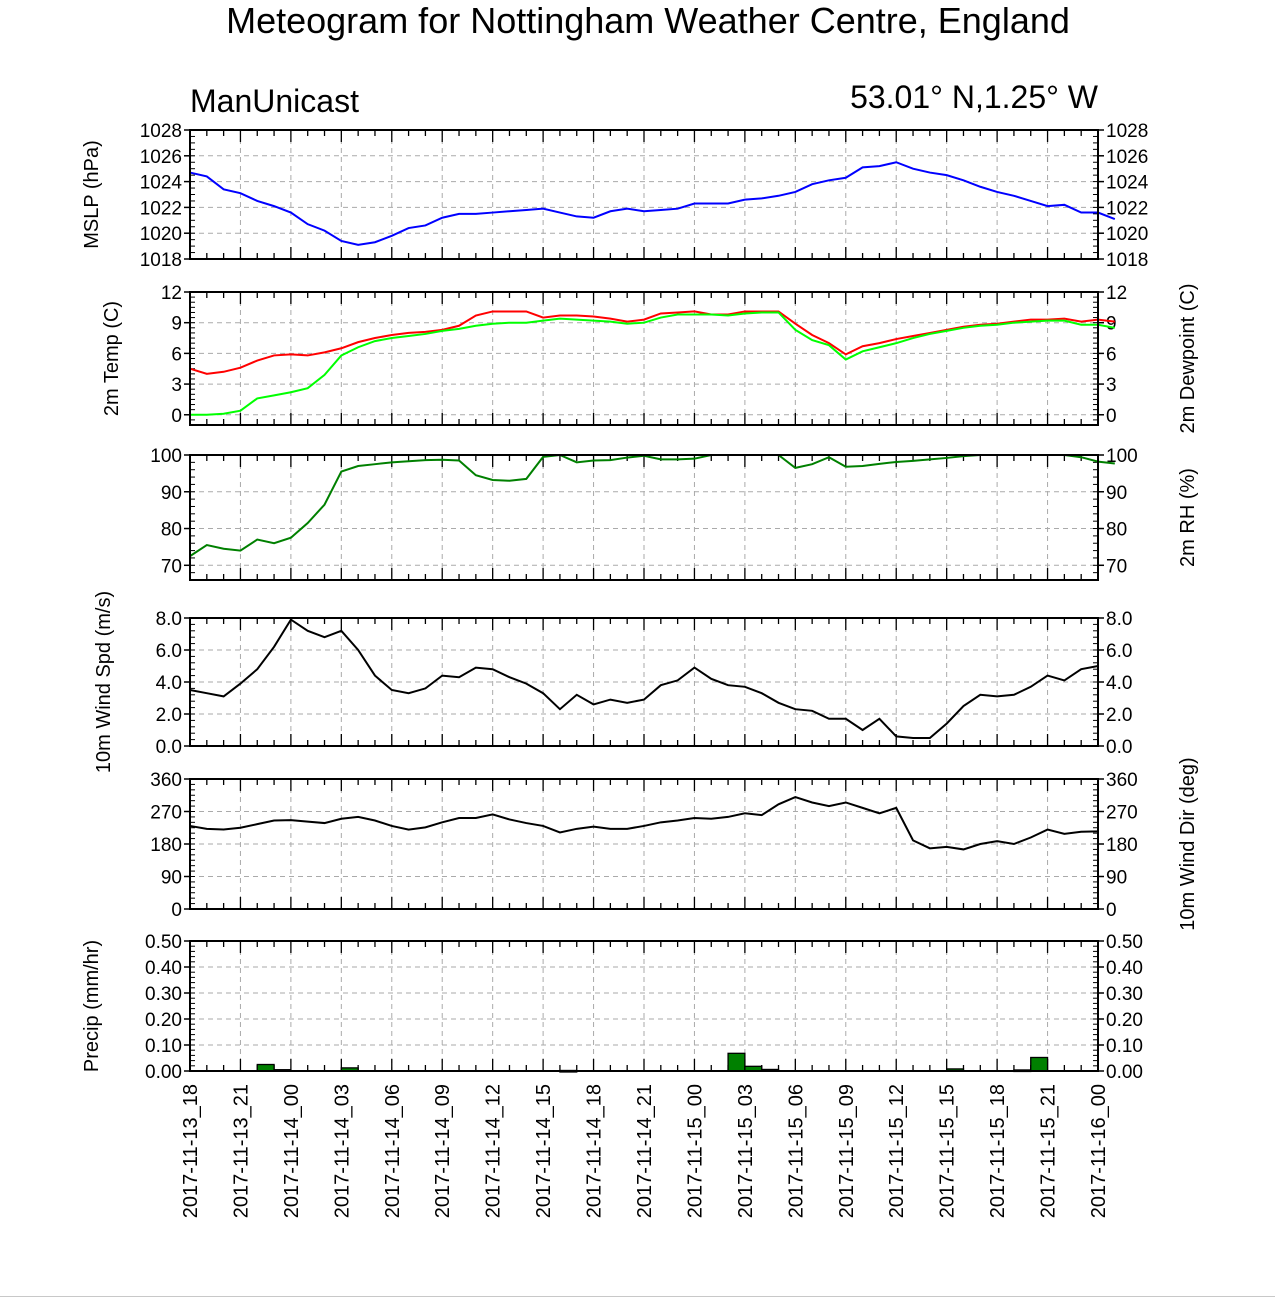  Describe the element at coordinates (746, 1151) in the screenshot. I see `x-tick-label: 2017-11-15_03` at that location.